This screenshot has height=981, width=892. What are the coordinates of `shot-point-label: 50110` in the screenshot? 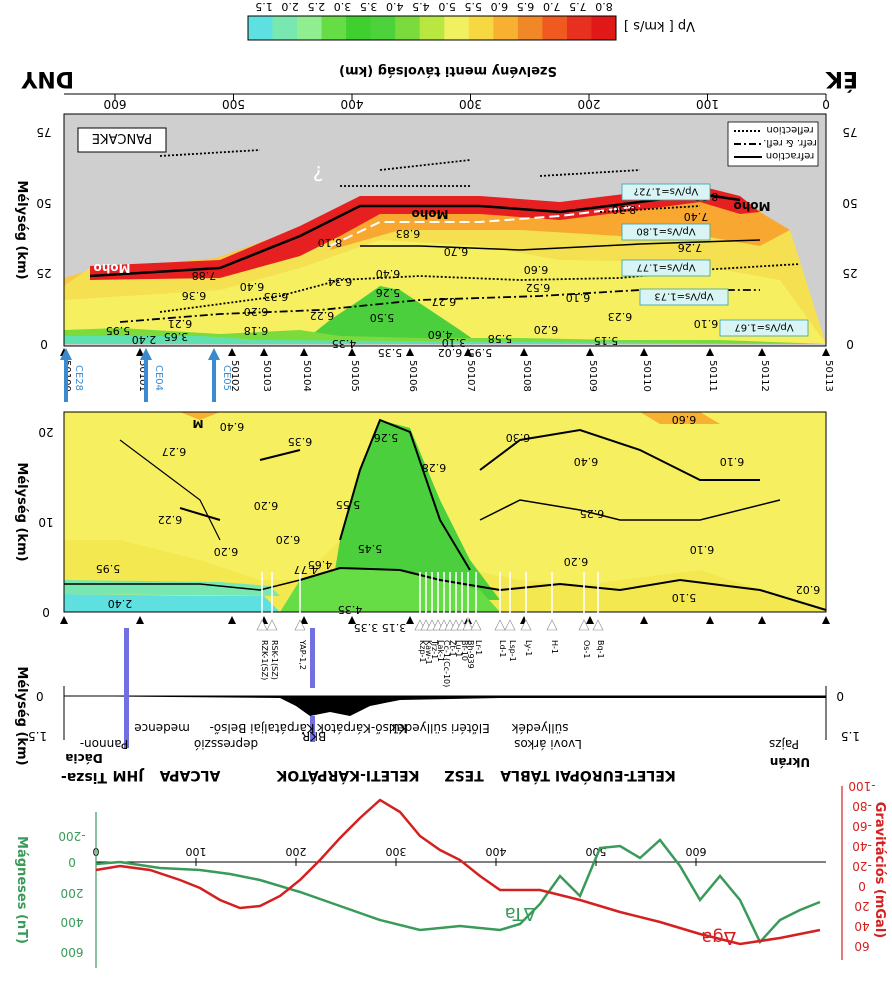 It's located at (646, 376).